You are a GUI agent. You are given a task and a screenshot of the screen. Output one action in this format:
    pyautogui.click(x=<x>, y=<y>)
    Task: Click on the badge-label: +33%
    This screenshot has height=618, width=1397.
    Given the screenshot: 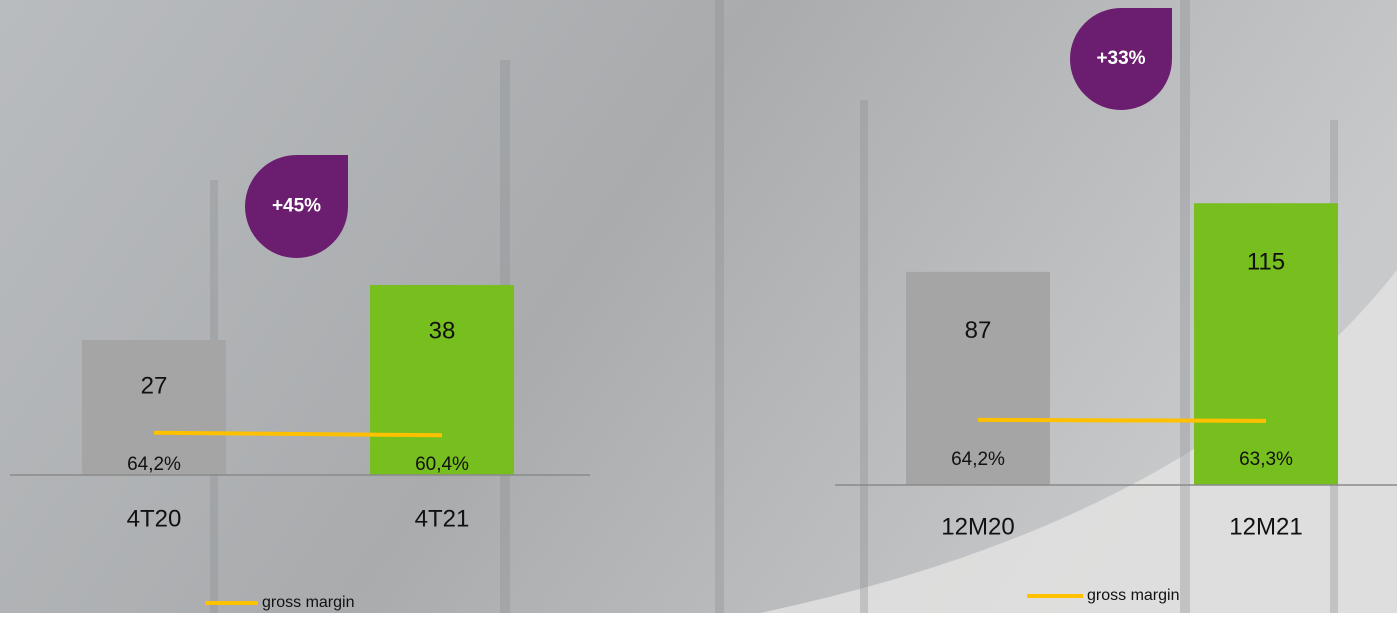 What is the action you would take?
    pyautogui.click(x=1120, y=58)
    